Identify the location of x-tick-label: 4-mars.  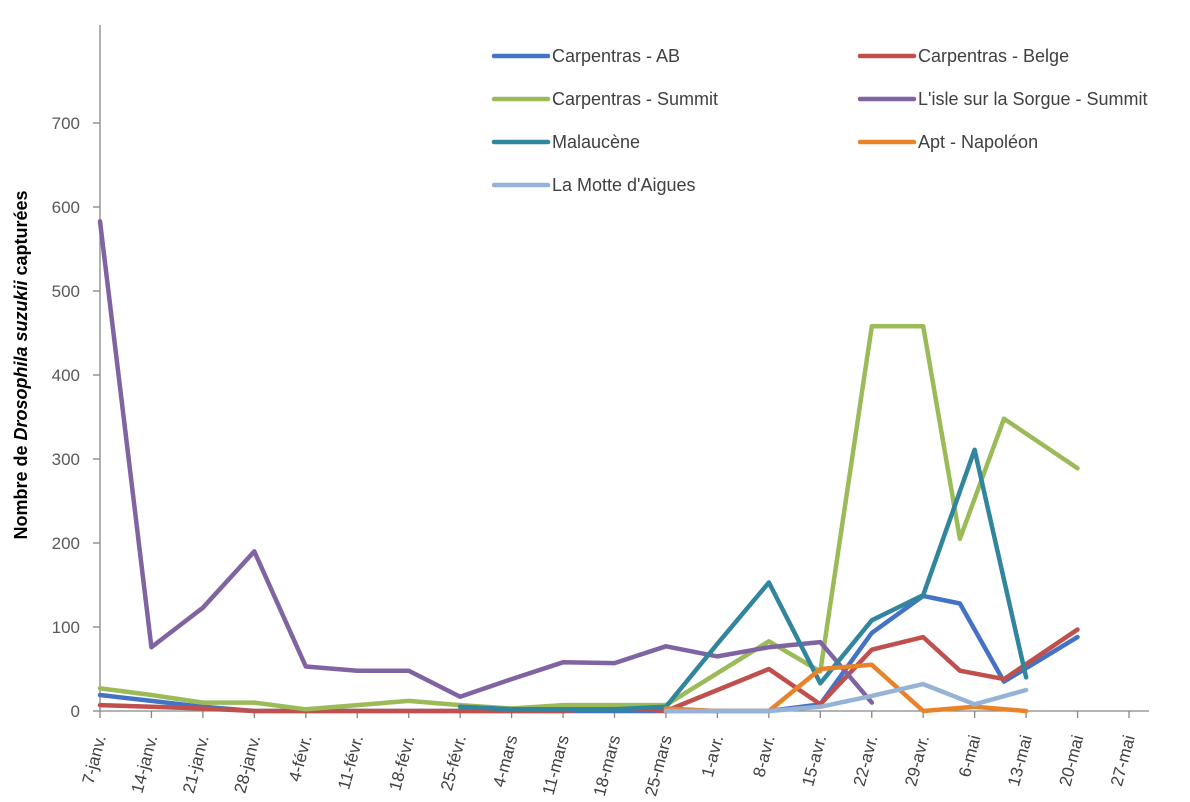
(505, 761).